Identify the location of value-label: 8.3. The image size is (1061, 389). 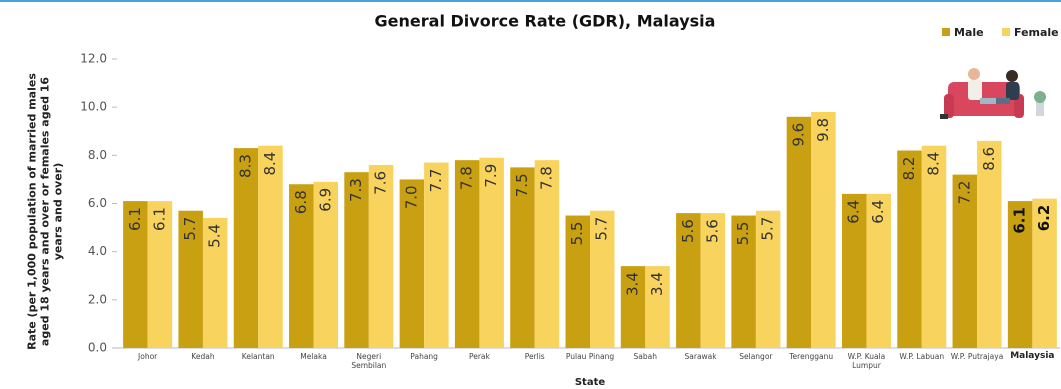
(245, 166).